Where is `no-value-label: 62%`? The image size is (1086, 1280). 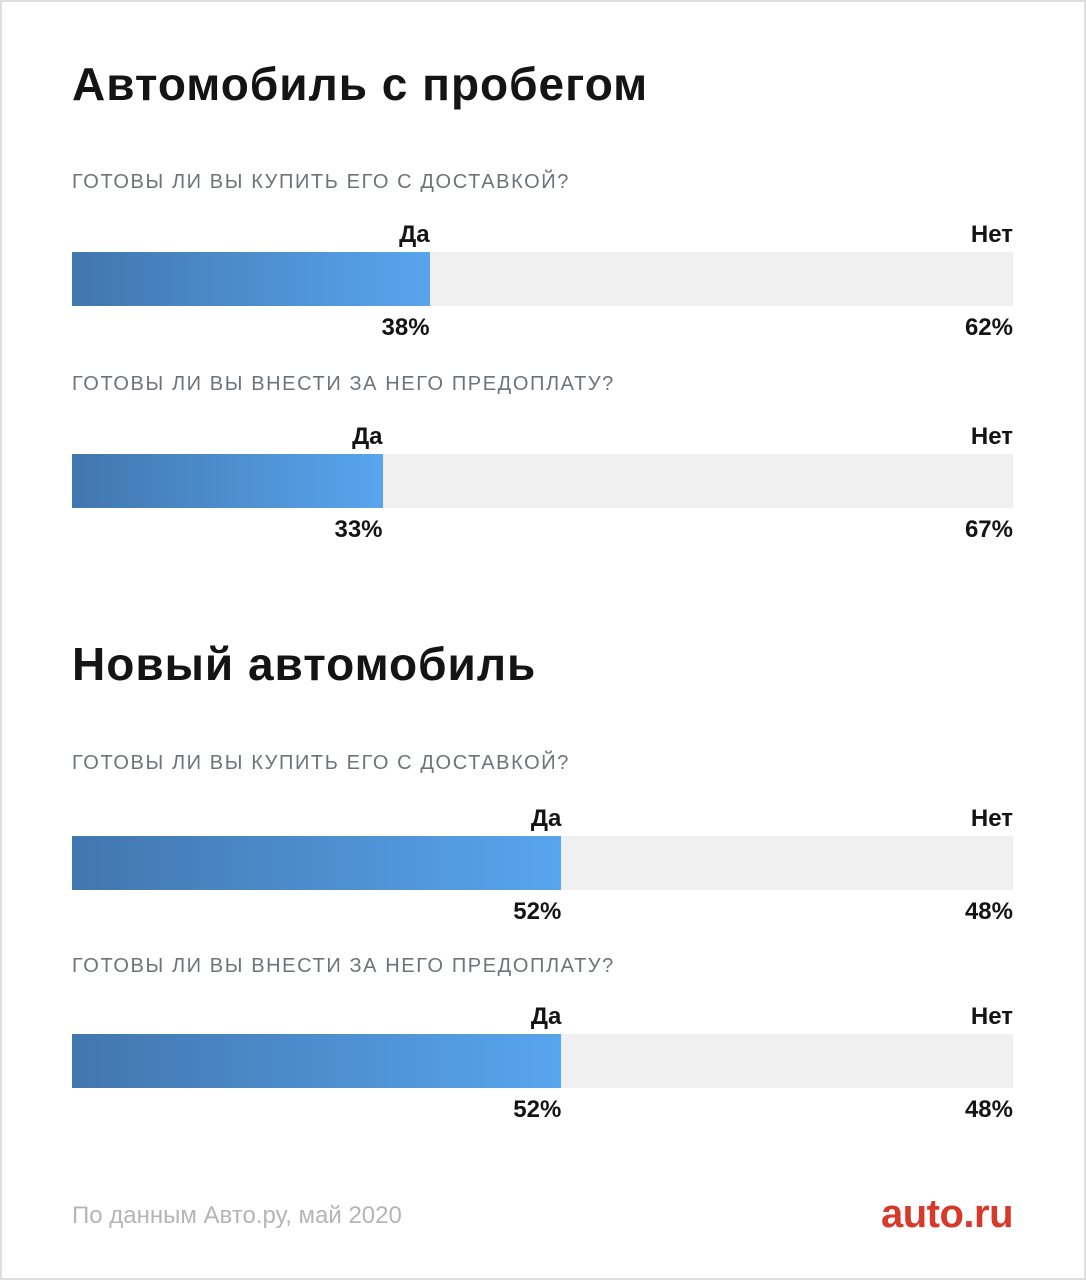 no-value-label: 62% is located at coordinates (988, 327).